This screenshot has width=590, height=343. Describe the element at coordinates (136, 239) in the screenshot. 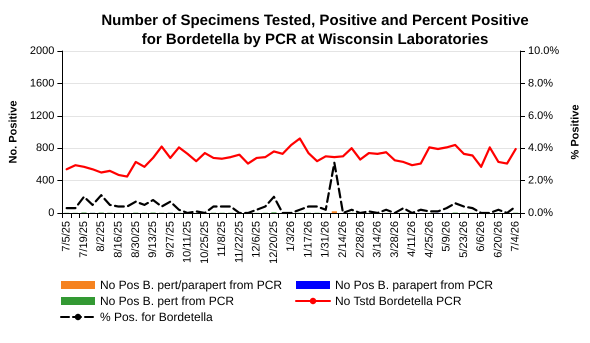

I see `x-tick-label: 8/30/25` at that location.